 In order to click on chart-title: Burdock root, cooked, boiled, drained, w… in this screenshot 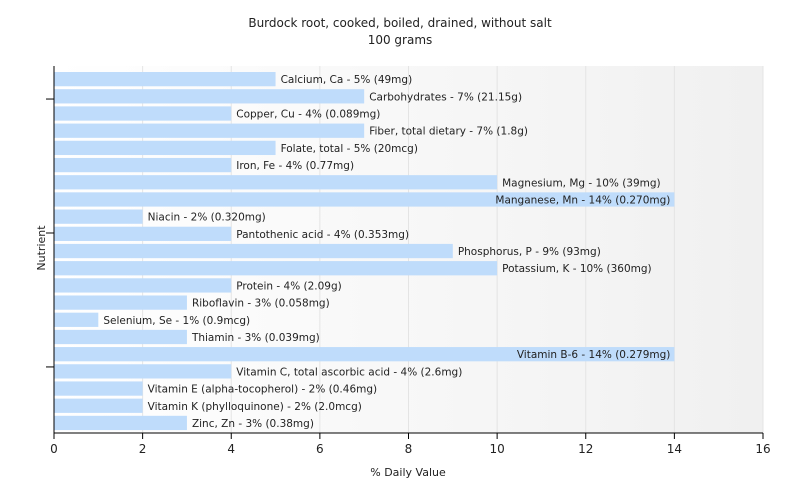, I will do `click(400, 23)`.